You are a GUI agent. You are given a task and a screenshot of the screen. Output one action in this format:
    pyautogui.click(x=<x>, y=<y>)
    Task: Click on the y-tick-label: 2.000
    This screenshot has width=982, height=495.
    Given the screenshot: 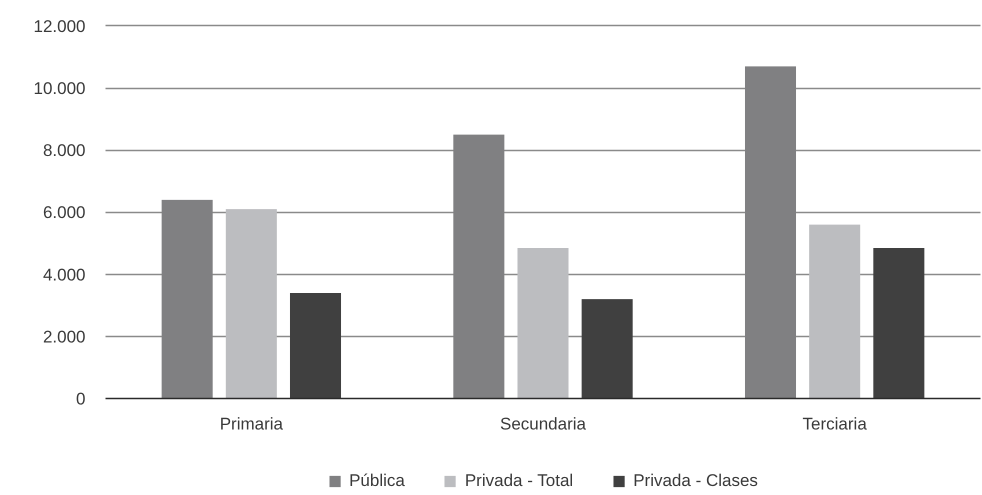 What is the action you would take?
    pyautogui.click(x=64, y=336)
    